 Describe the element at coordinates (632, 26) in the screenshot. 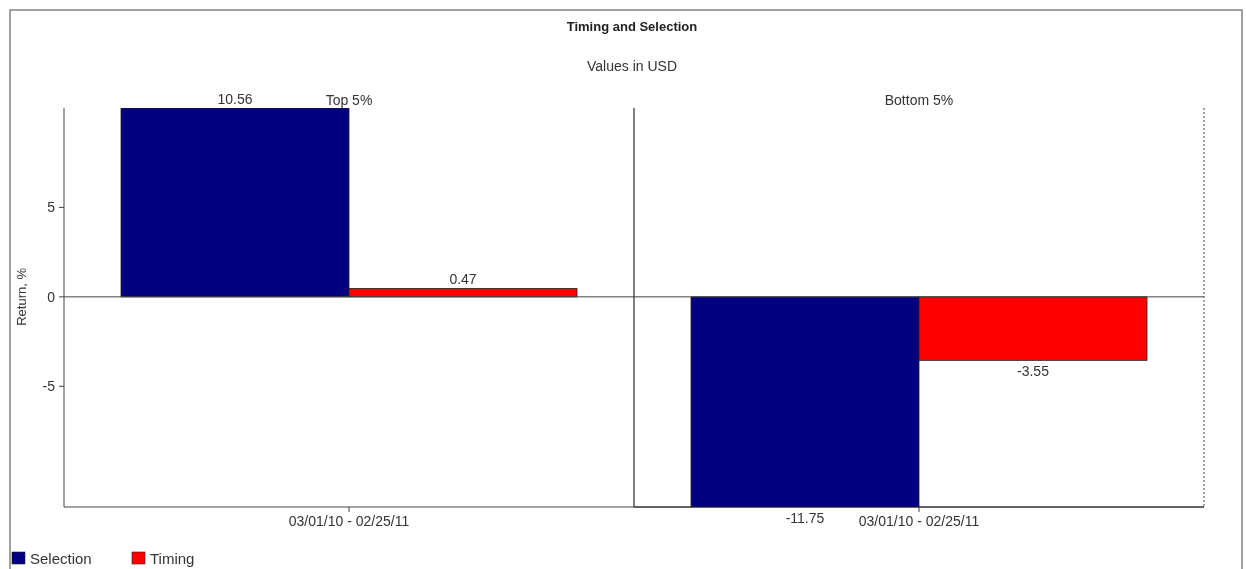

I see `chart-title: Timing and Selection` at that location.